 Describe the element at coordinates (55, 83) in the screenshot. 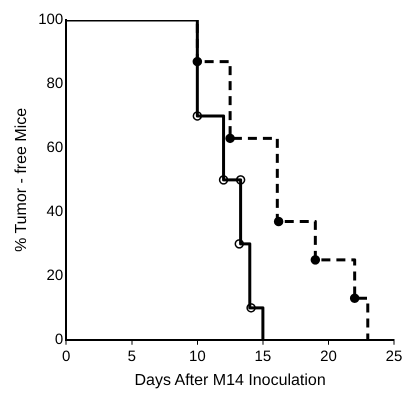

I see `y-tick-label: 80` at that location.